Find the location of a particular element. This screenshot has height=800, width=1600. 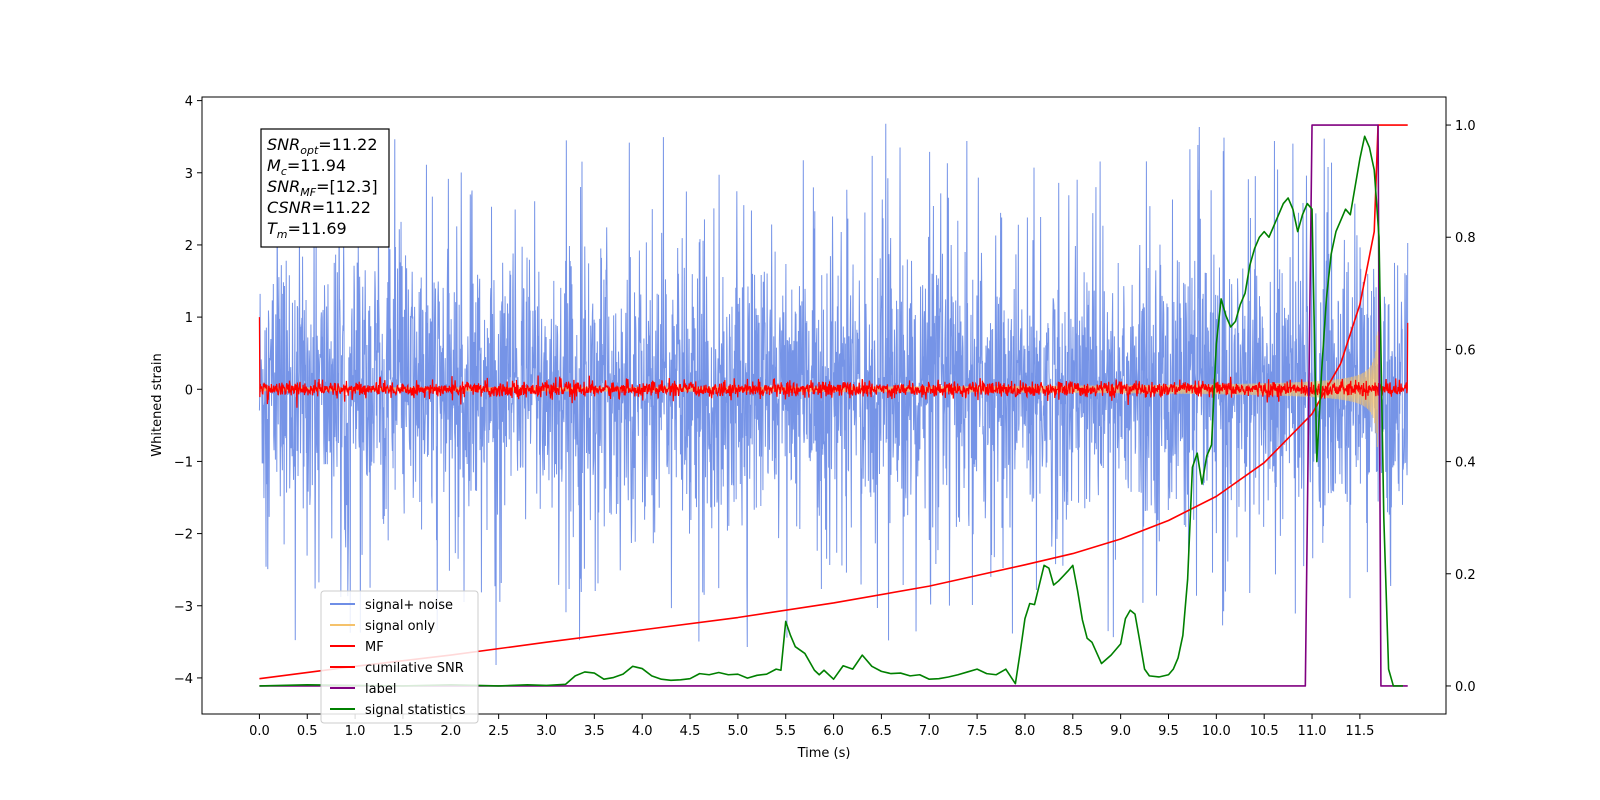

y-left-tick-label: −1 is located at coordinates (183, 462).